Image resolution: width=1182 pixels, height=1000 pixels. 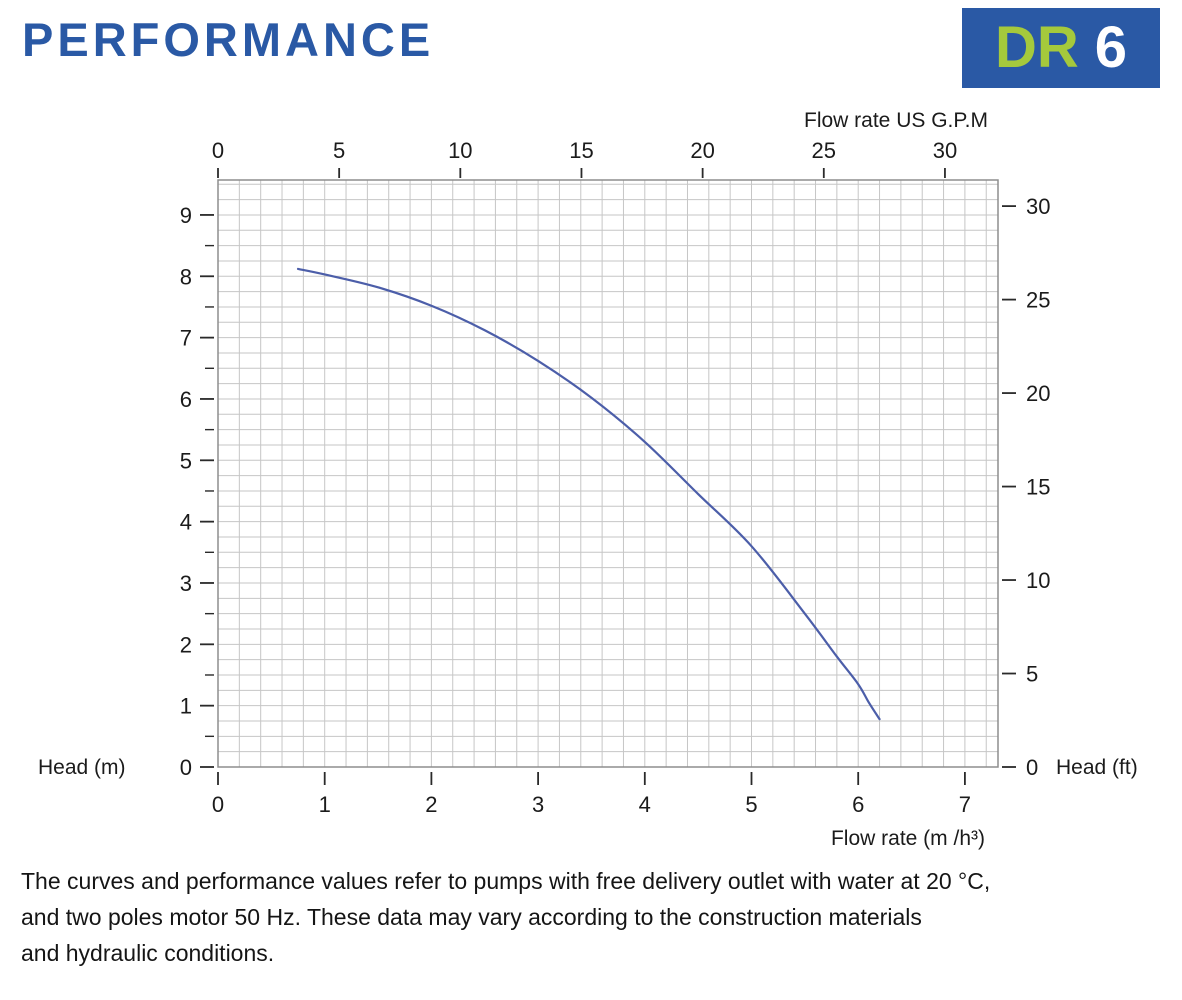 I want to click on top-axis-tick-label: 10, so click(x=460, y=150).